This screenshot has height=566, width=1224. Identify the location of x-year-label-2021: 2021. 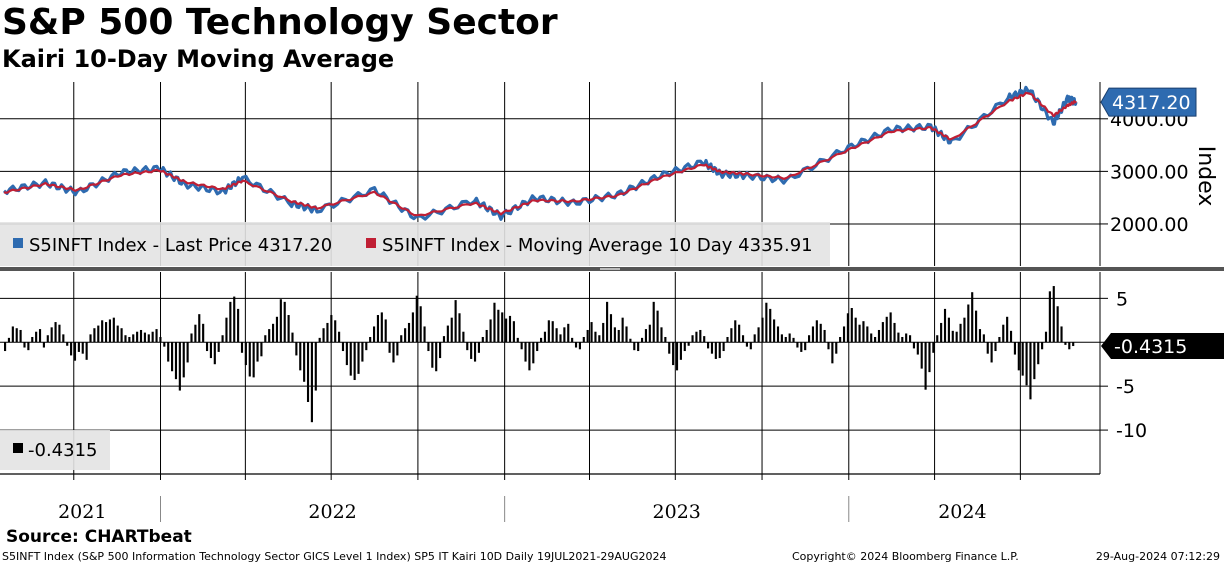
(82, 512).